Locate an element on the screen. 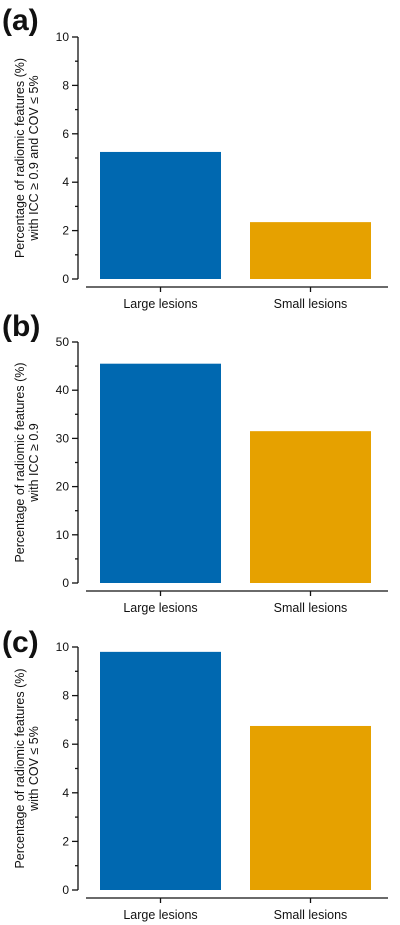 This screenshot has height=925, width=400. y-tick-label: 30 is located at coordinates (63, 438).